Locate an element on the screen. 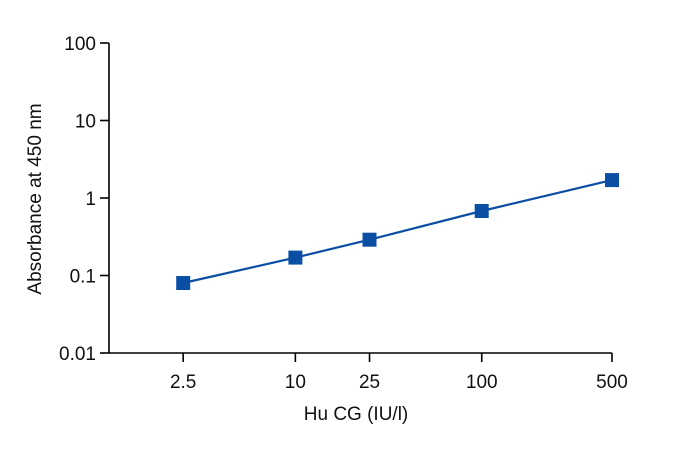 This screenshot has height=453, width=700. x-axis-title: Hu CG (IU/l) is located at coordinates (356, 414).